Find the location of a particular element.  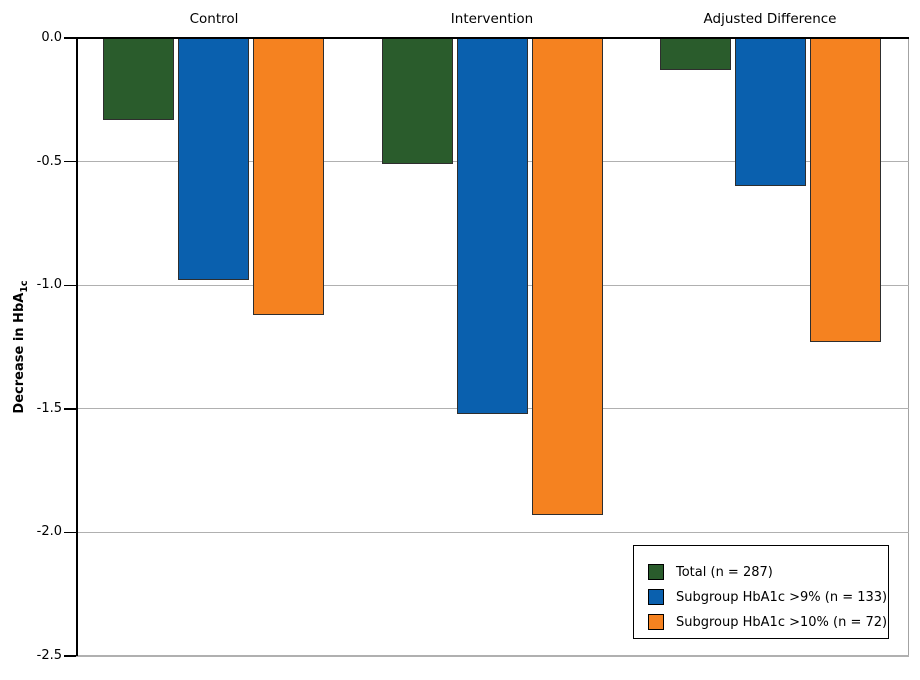

legend-item-total: Total (n = 287) is located at coordinates (710, 572).